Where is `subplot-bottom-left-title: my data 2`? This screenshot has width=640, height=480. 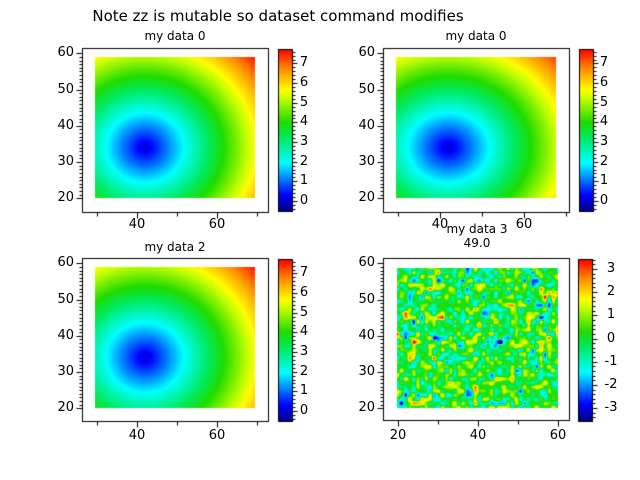
subplot-bottom-left-title: my data 2 is located at coordinates (175, 247).